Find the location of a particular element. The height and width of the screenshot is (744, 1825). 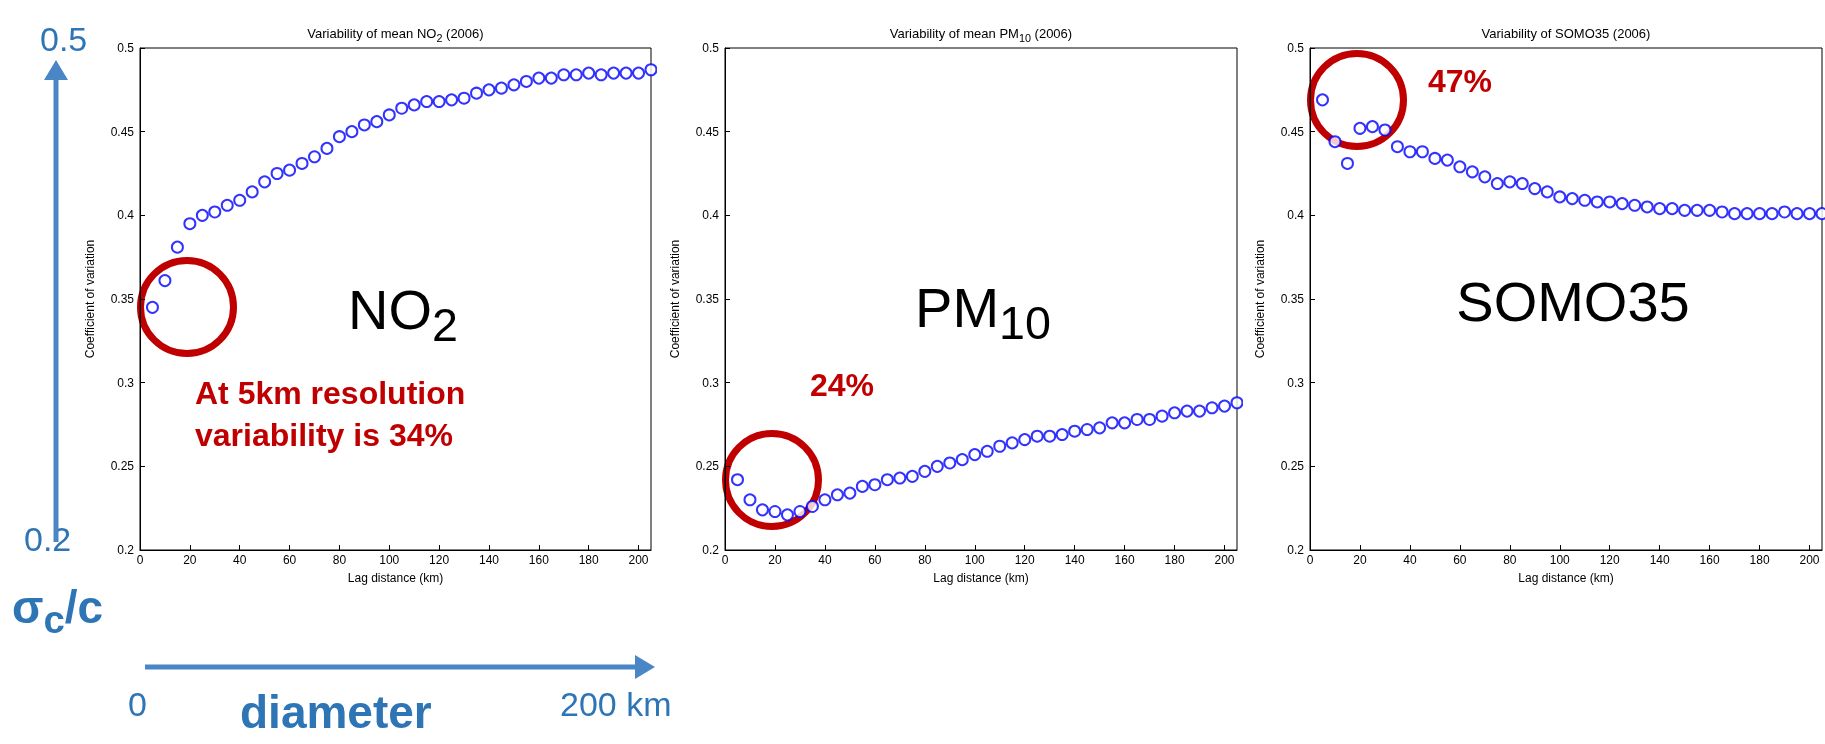

y-tick-label: 0.4 is located at coordinates (1296, 215).